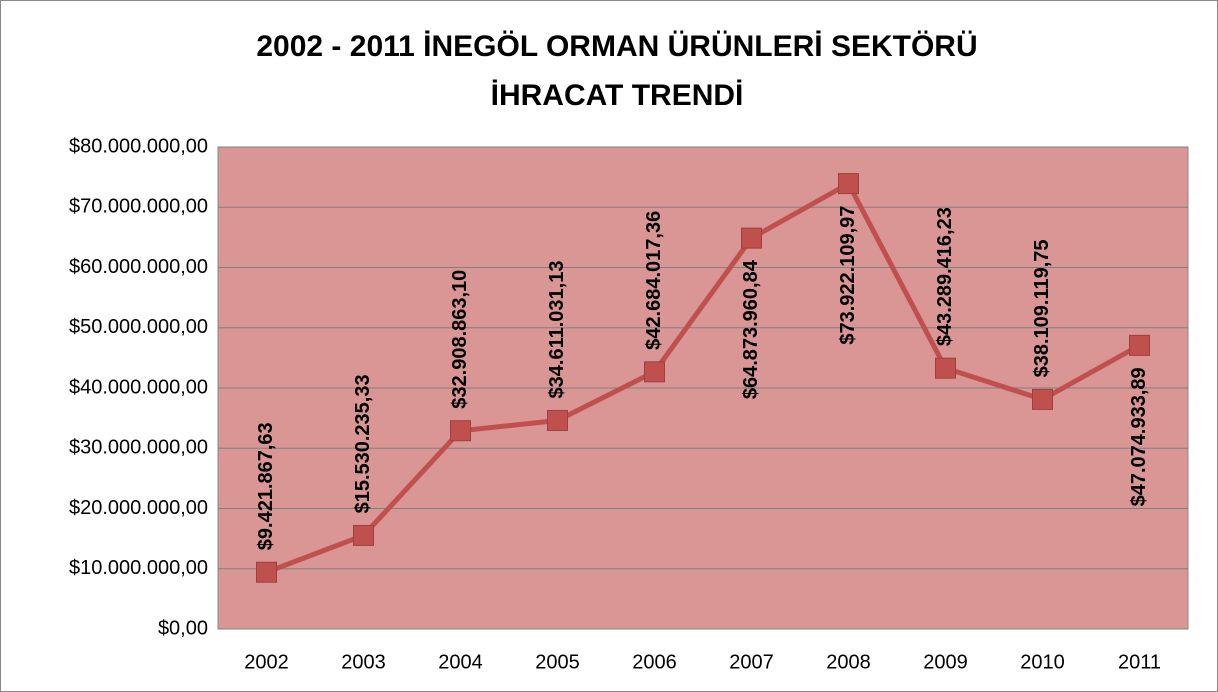 Image resolution: width=1218 pixels, height=692 pixels. What do you see at coordinates (138, 327) in the screenshot?
I see `y-tick-label: $50.000.000,00` at bounding box center [138, 327].